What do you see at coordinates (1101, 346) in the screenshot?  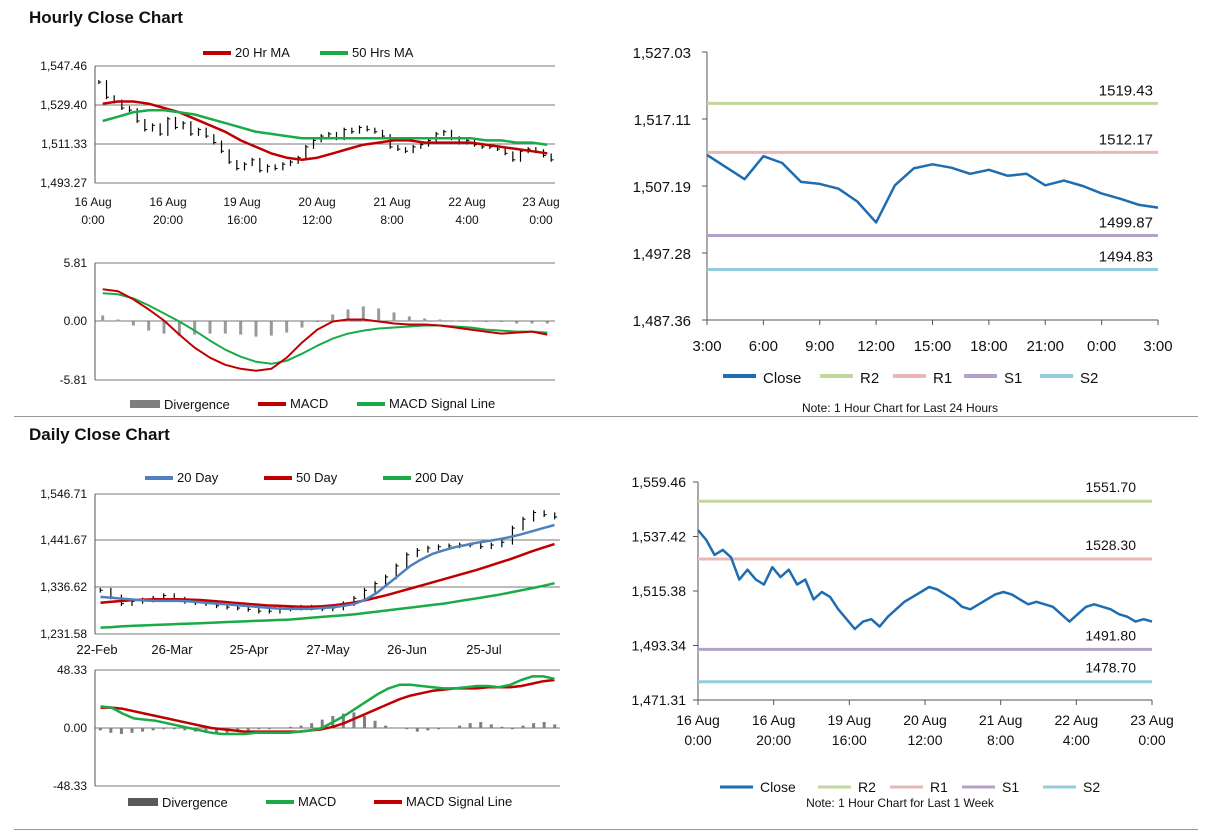 I see `hourly-24h-x-tick-label: 0:00` at bounding box center [1101, 346].